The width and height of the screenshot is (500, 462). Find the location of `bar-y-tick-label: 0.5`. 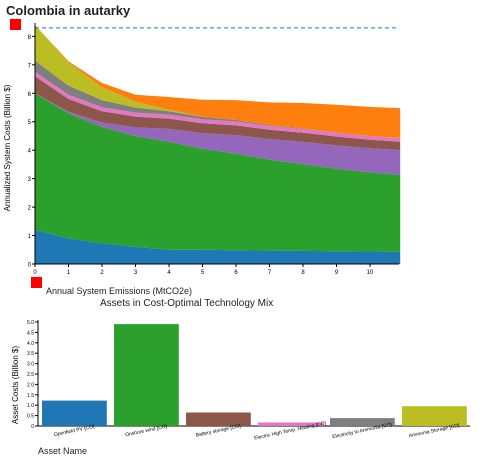

bar-y-tick-label: 0.5 is located at coordinates (30, 417).